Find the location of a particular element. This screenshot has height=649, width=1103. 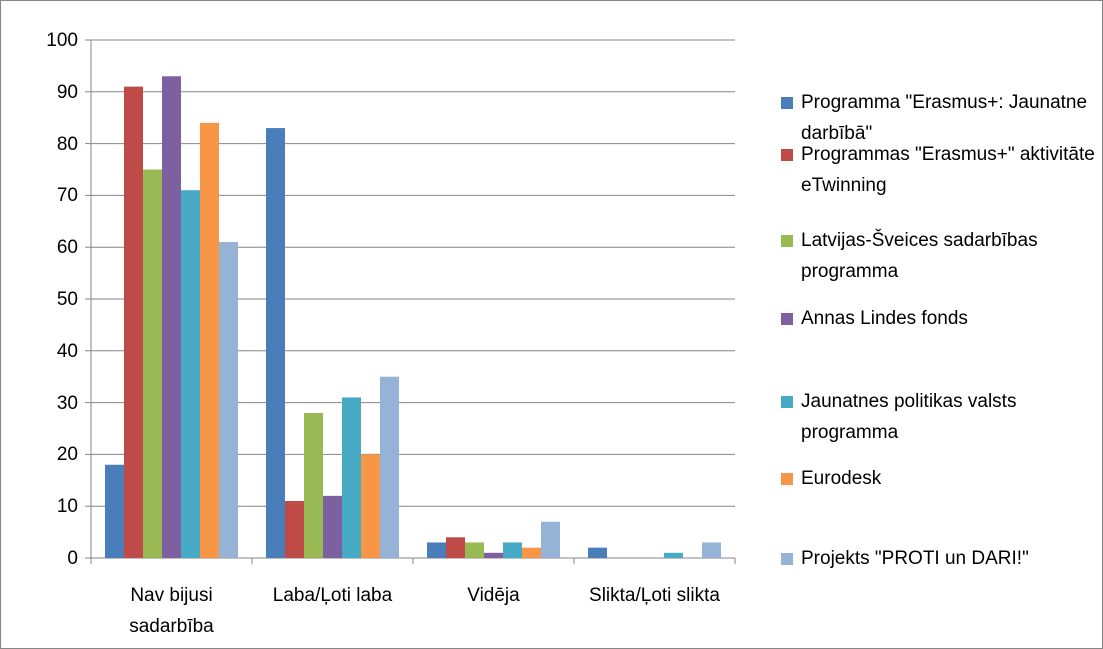

y-tick-label: 20 is located at coordinates (67, 455).